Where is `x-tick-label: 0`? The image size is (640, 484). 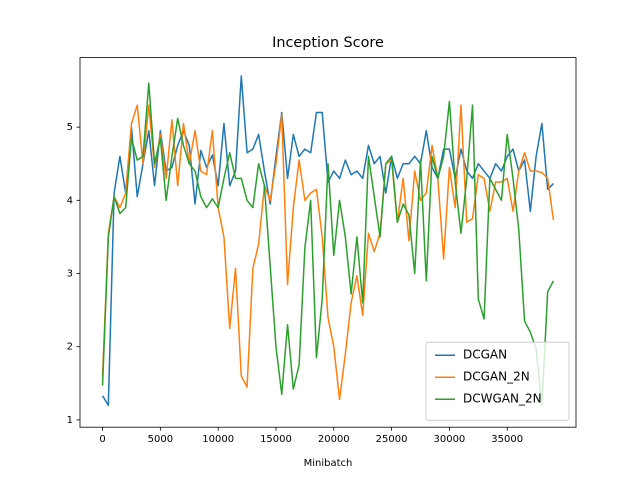
x-tick-label: 0 is located at coordinates (102, 439).